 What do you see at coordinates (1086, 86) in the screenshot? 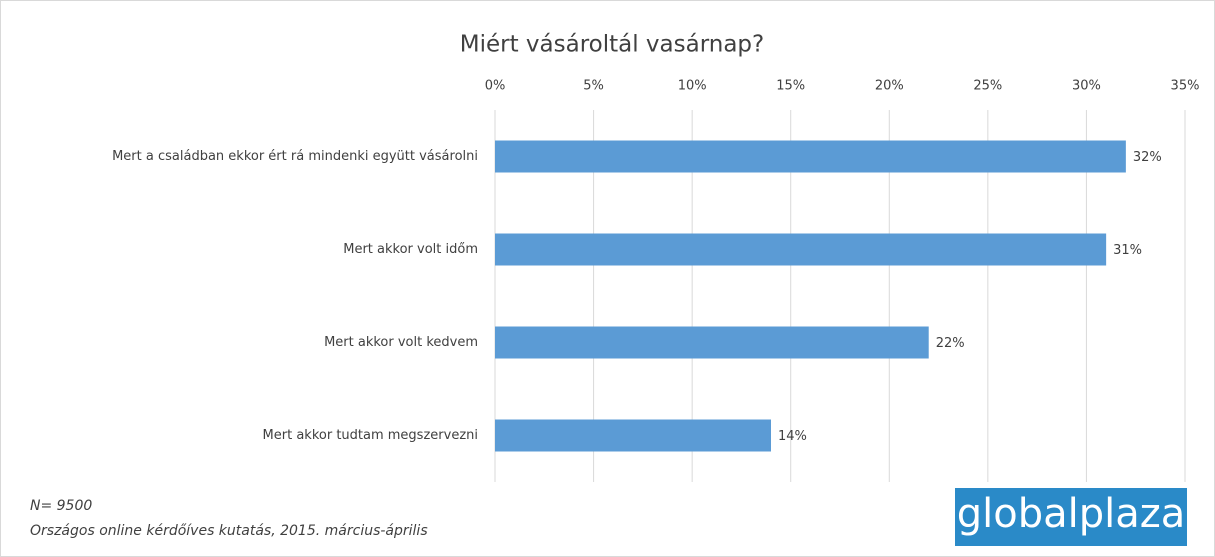
I see `x-tick-label: 30%` at bounding box center [1086, 86].